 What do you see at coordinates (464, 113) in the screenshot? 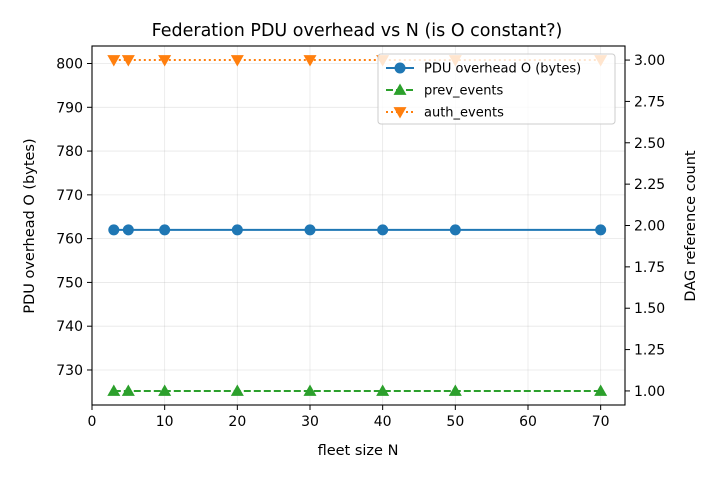
I see `legend-label-auth-events: auth_events` at bounding box center [464, 113].